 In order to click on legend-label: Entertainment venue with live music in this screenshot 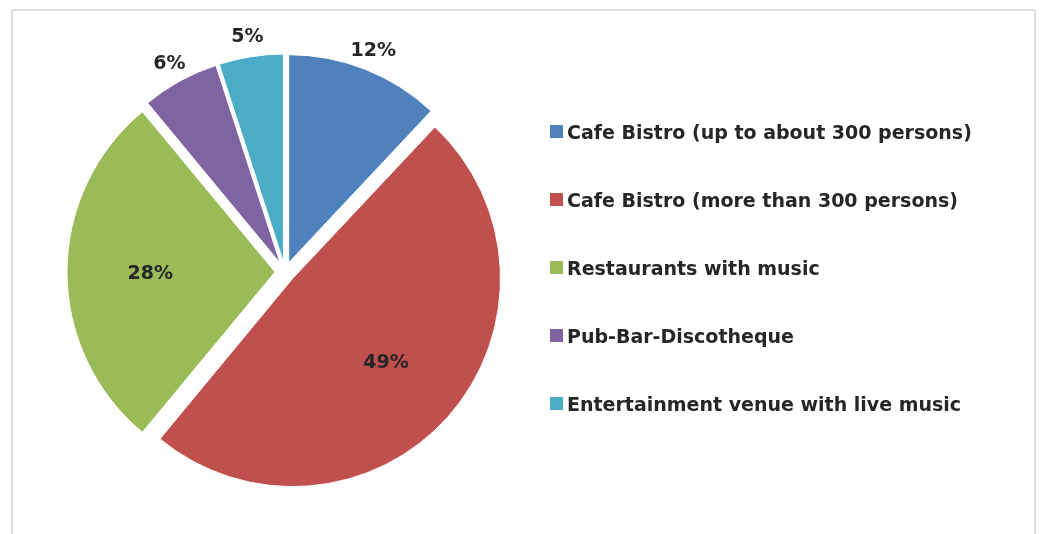, I will do `click(764, 404)`.